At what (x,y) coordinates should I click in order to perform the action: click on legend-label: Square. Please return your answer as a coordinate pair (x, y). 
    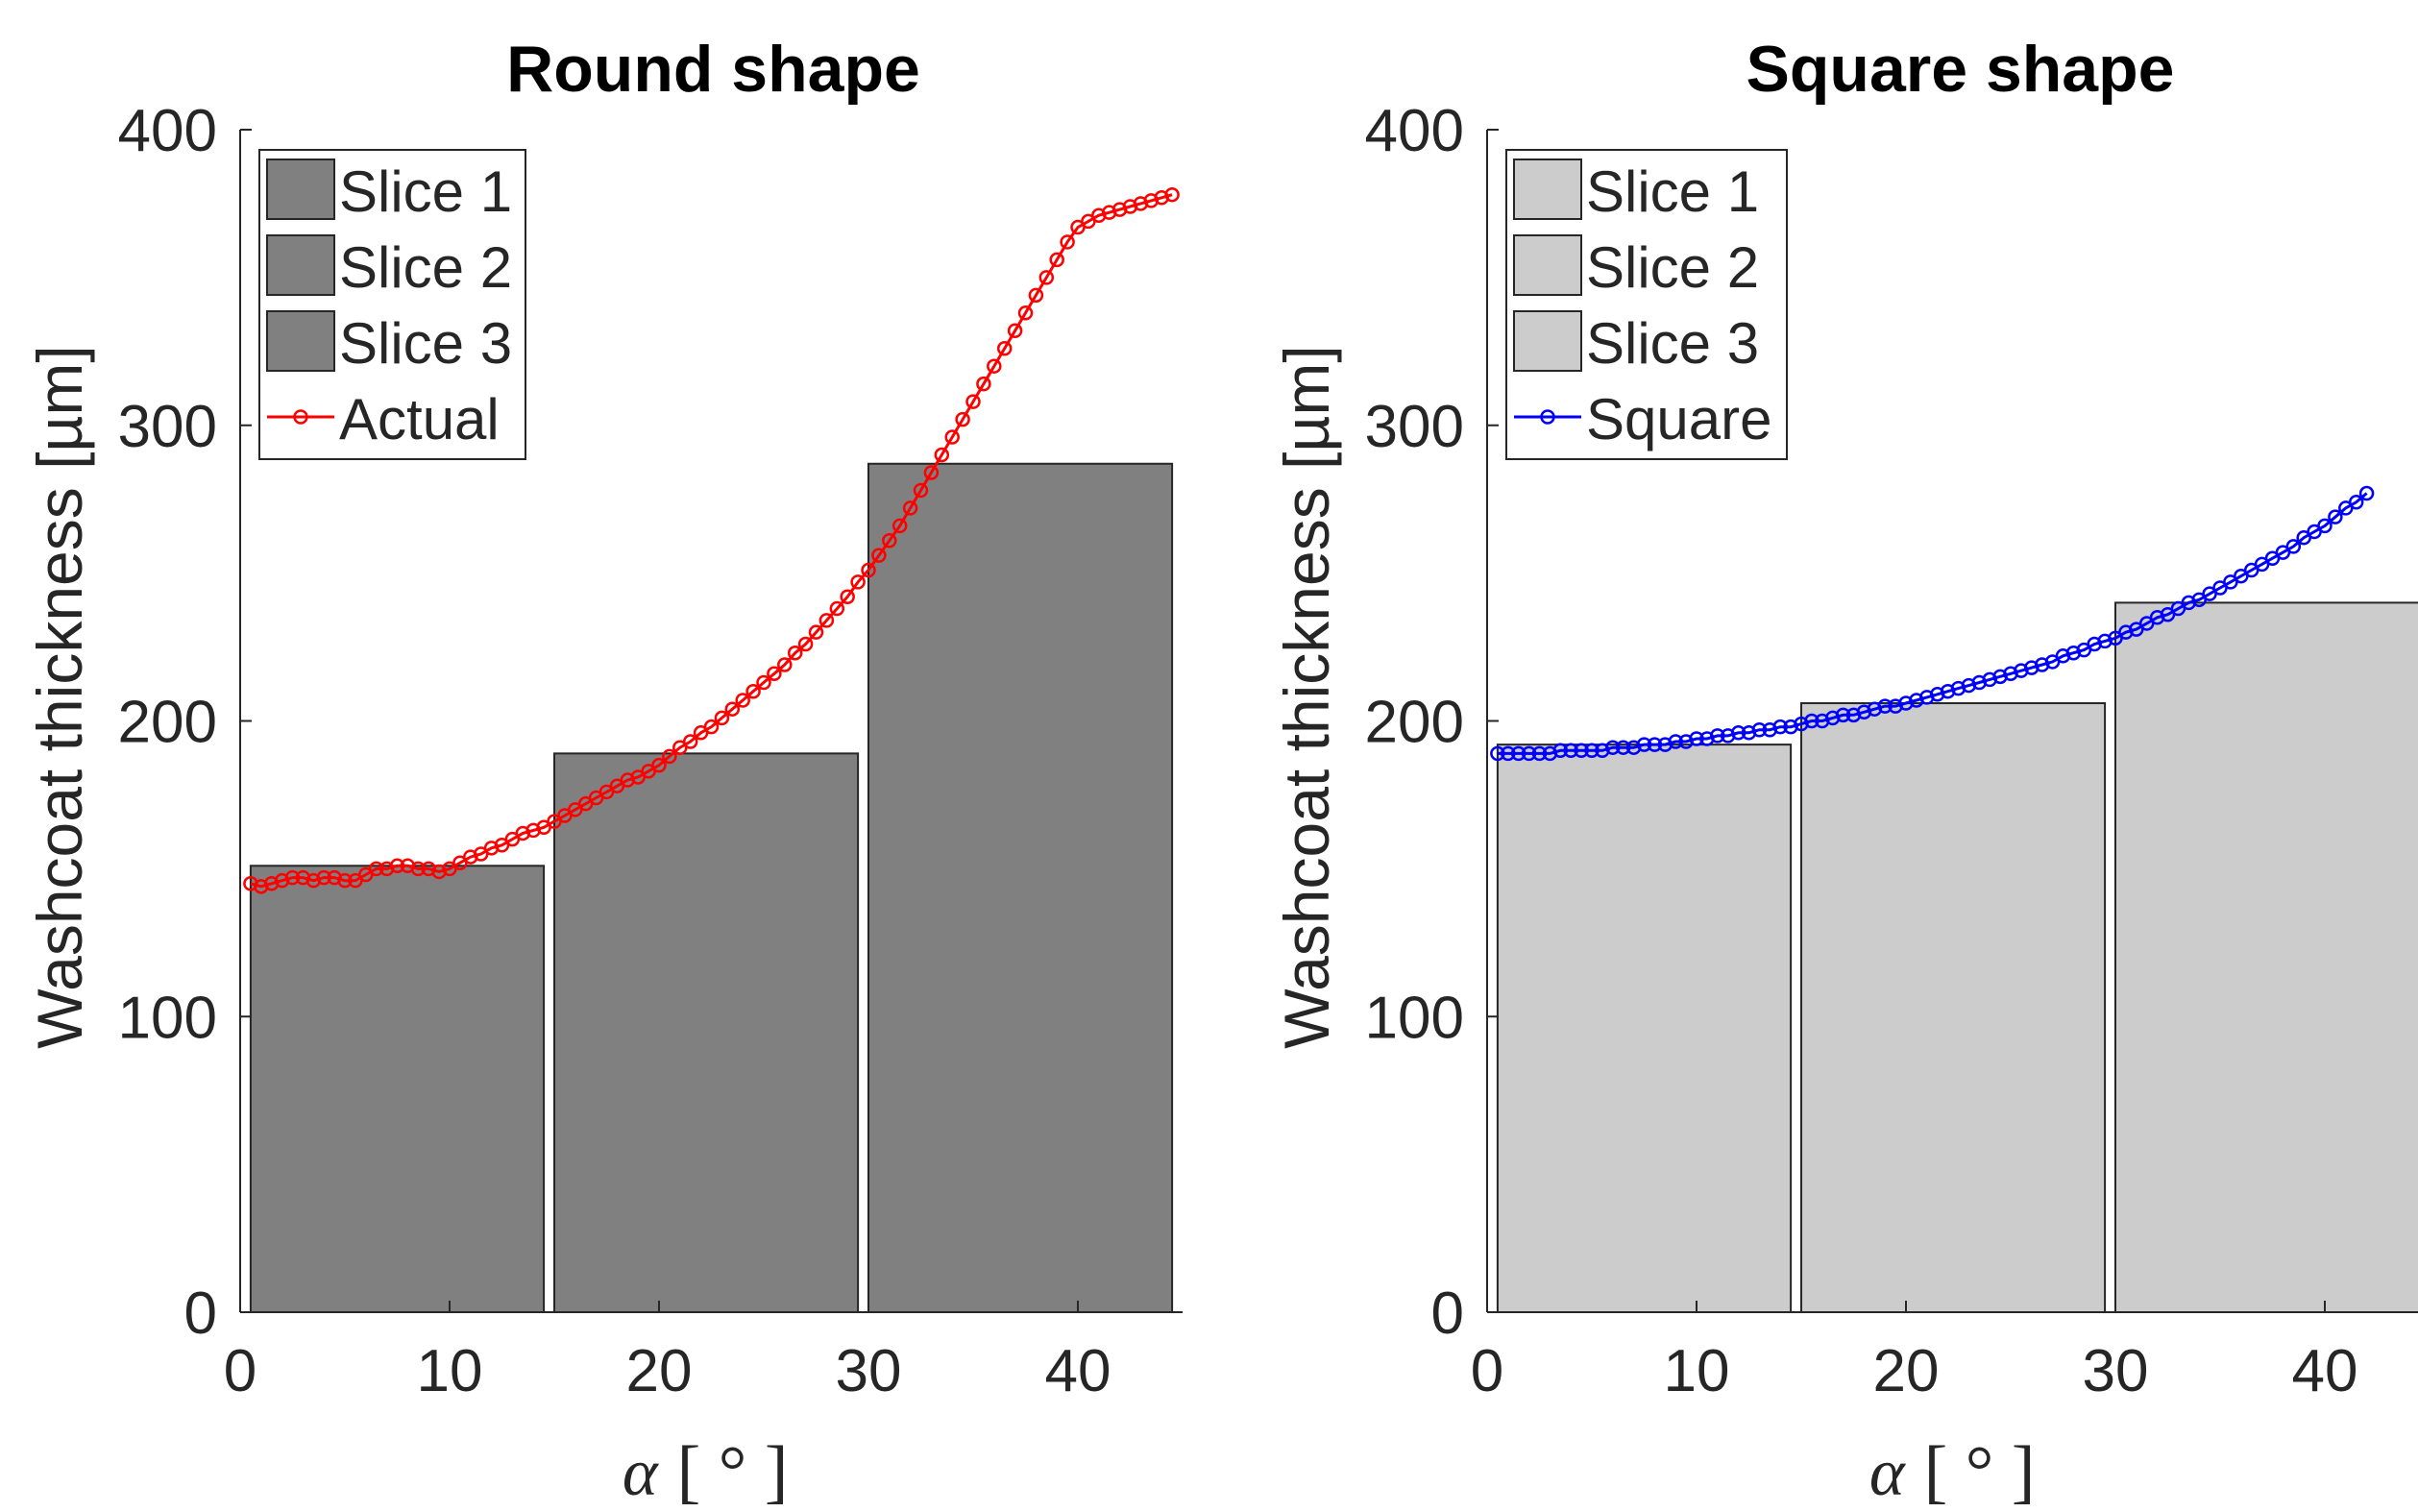
    Looking at the image, I should click on (1678, 419).